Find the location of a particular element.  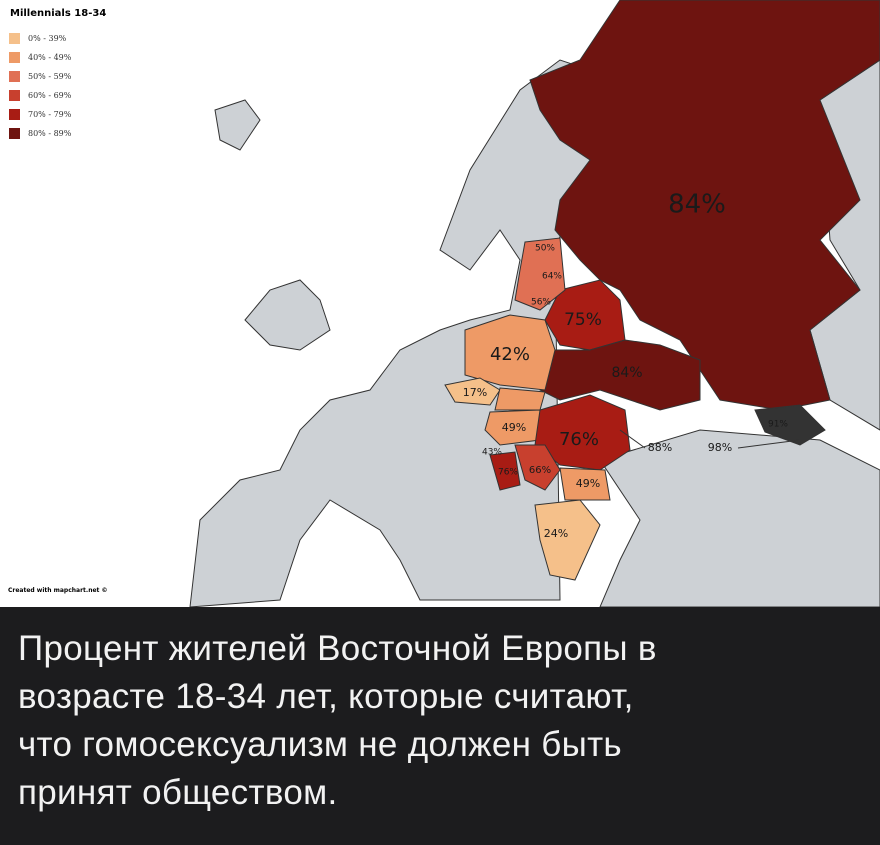

legend-label: 0% - 39% is located at coordinates (47, 38).